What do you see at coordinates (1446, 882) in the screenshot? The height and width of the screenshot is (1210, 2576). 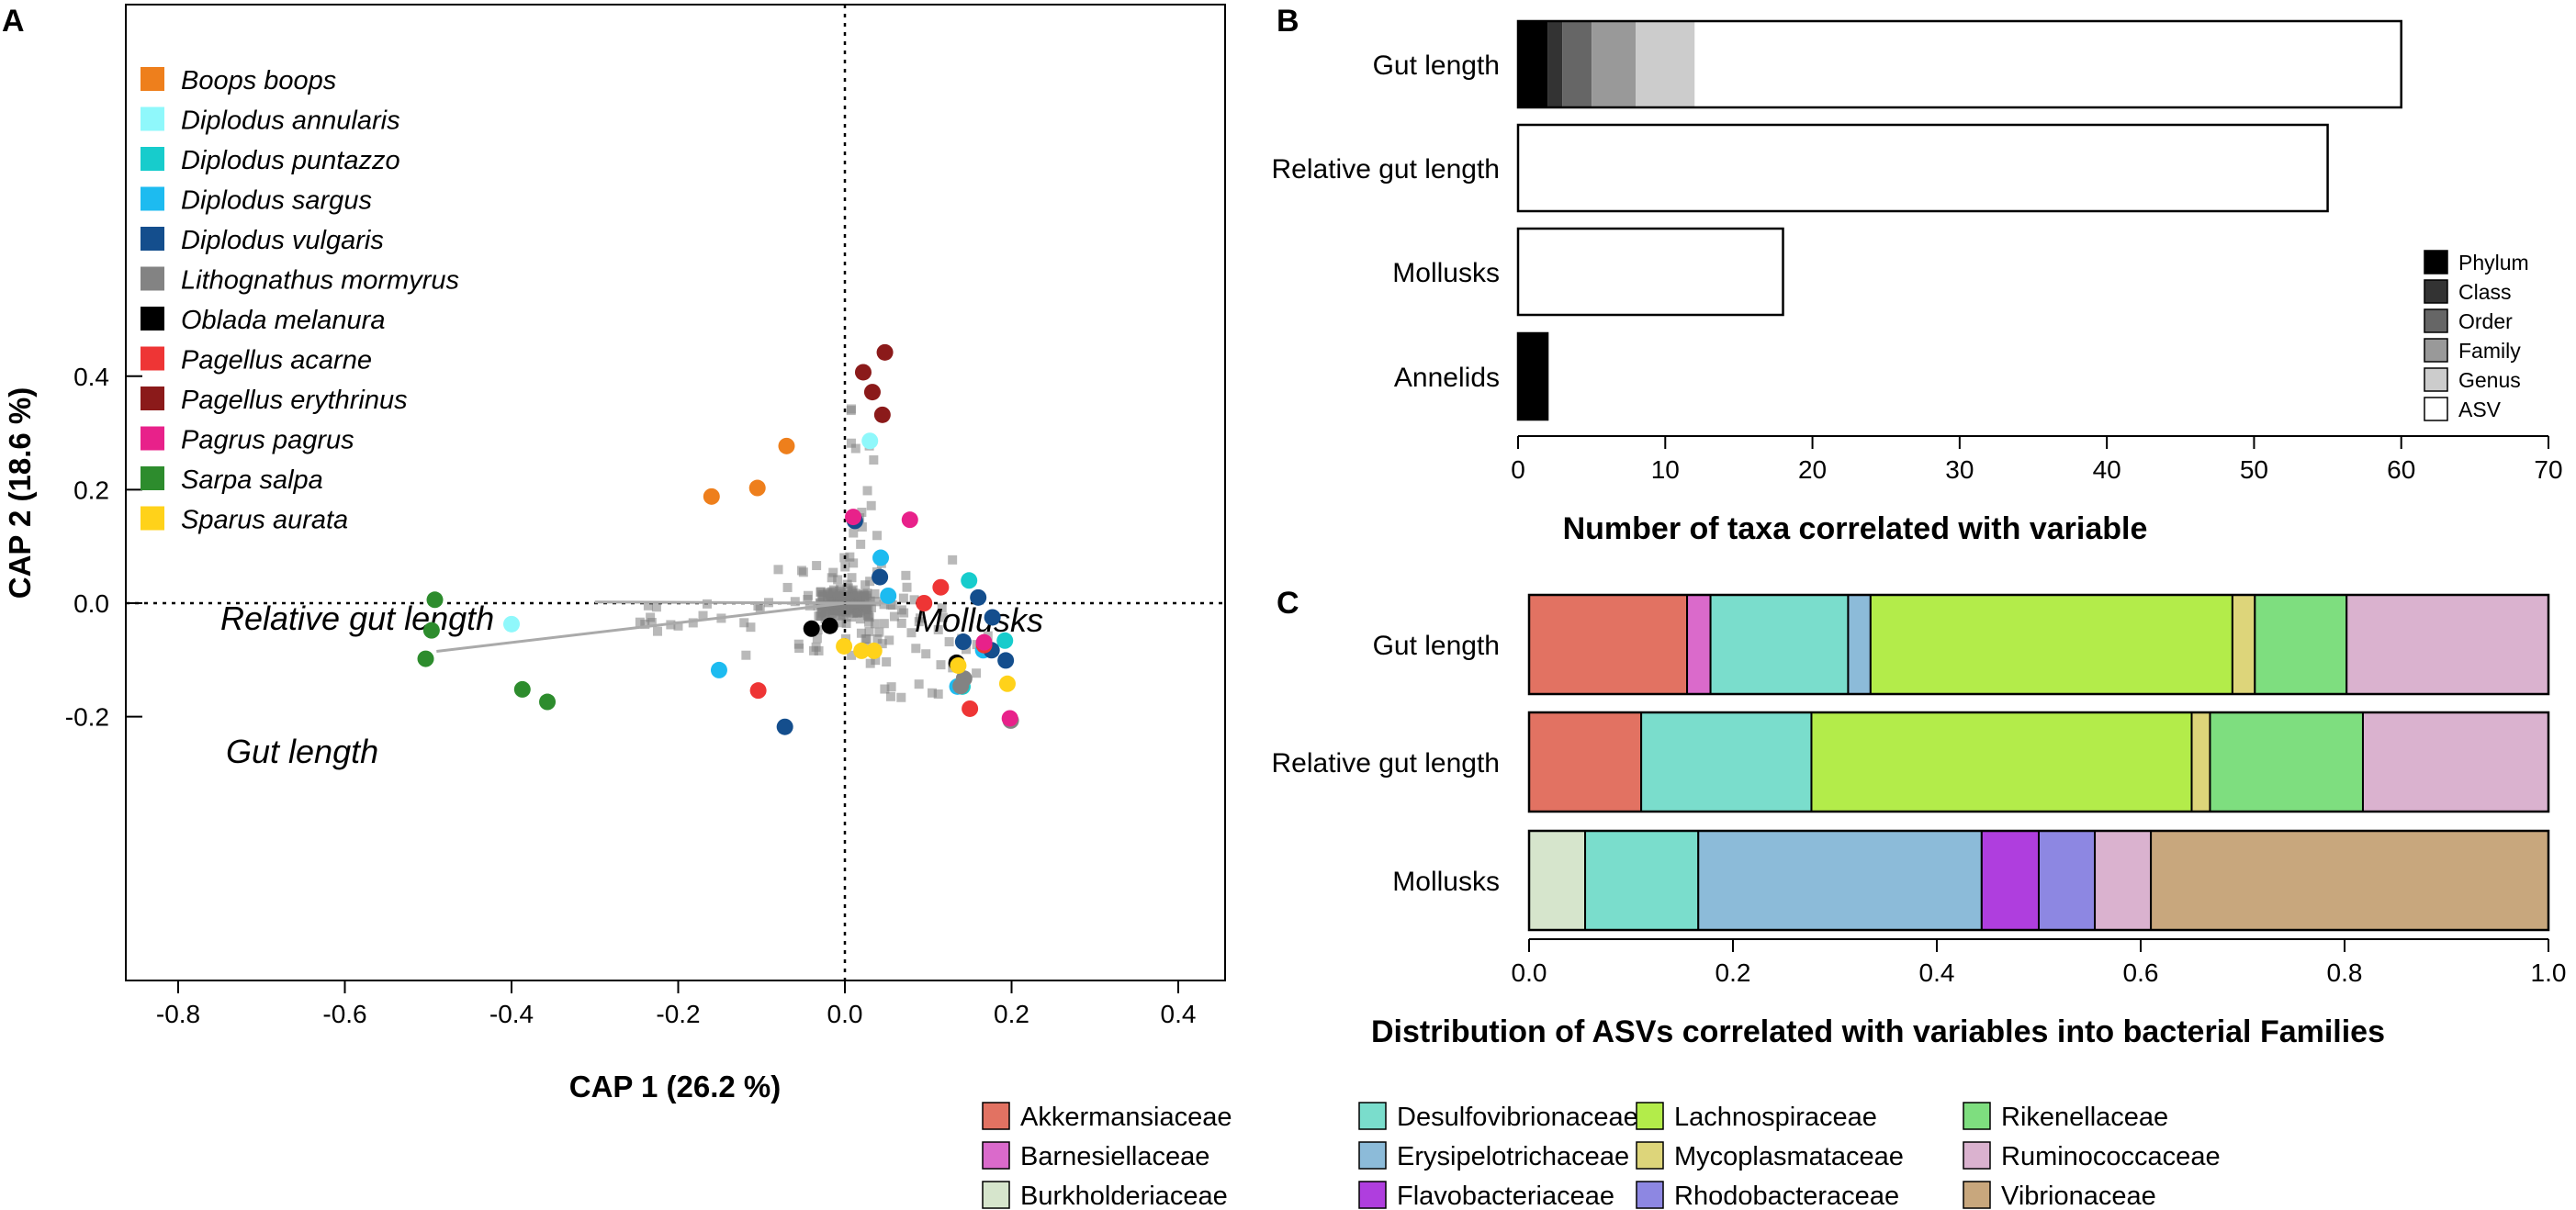 I see `bar-category-label: Mollusks` at bounding box center [1446, 882].